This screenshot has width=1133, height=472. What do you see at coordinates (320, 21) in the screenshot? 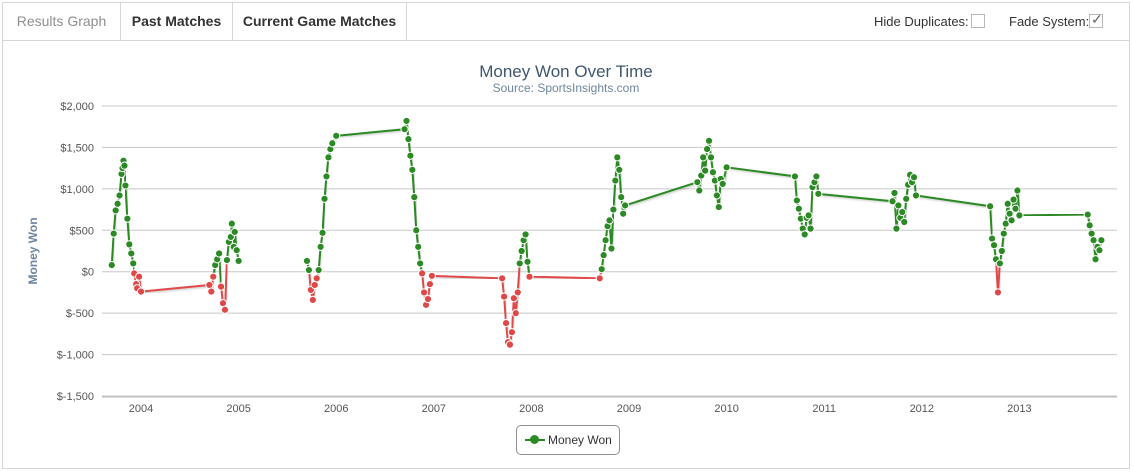
I see `tab-current-game-matches: Current Game Matches` at bounding box center [320, 21].